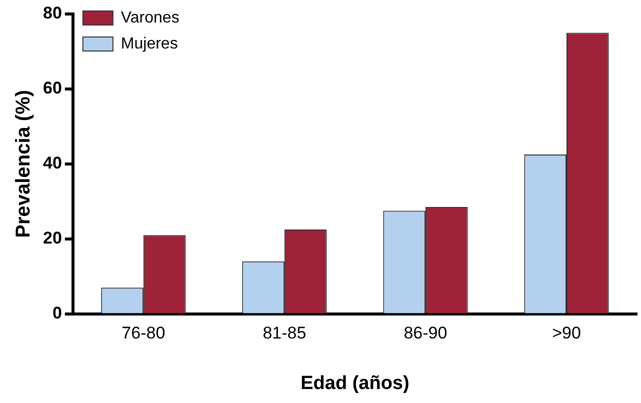  What do you see at coordinates (426, 333) in the screenshot?
I see `x-tick-label: 86-90` at bounding box center [426, 333].